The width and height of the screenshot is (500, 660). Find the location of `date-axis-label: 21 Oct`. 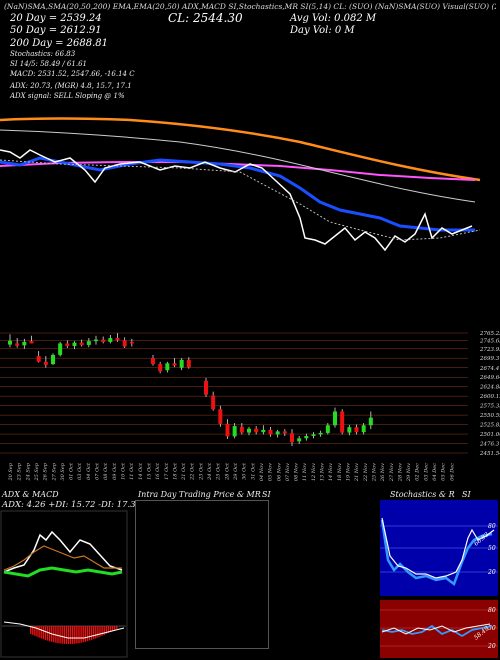

date-axis-label: 21 Oct is located at coordinates (184, 471).